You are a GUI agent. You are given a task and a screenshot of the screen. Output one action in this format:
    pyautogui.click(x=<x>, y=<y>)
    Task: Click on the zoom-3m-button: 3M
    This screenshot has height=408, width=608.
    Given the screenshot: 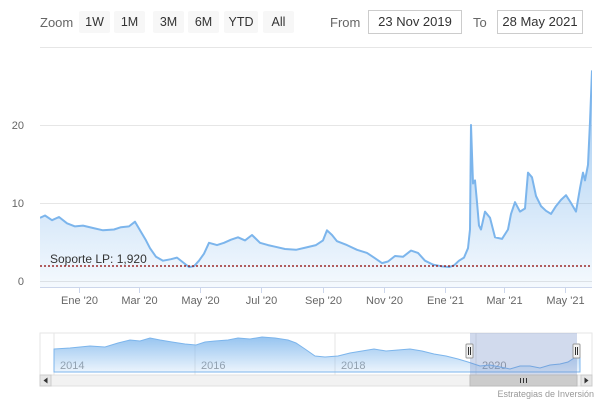 What is the action you would take?
    pyautogui.click(x=168, y=22)
    